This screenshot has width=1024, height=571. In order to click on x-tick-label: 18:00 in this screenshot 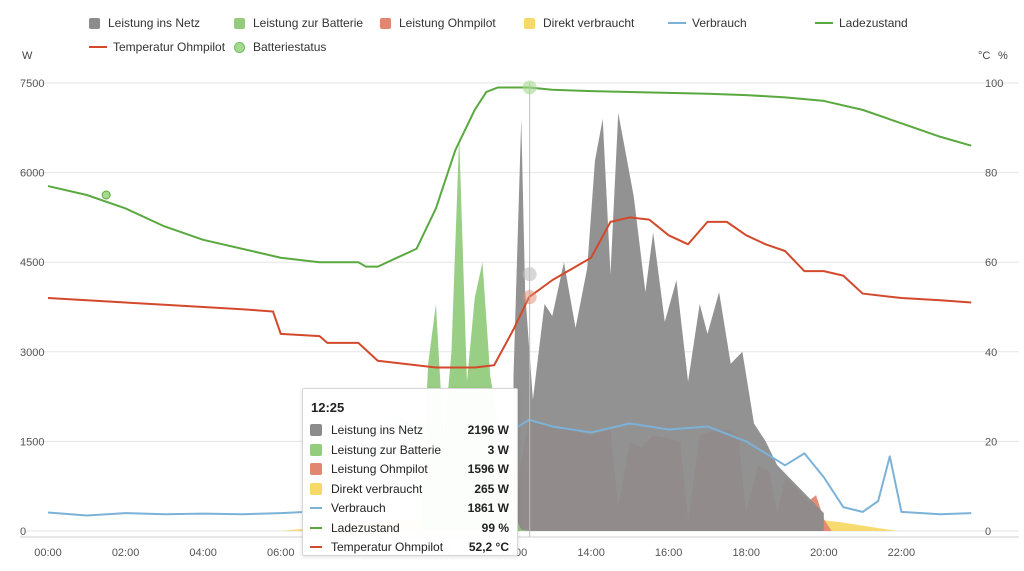, I will do `click(746, 553)`.